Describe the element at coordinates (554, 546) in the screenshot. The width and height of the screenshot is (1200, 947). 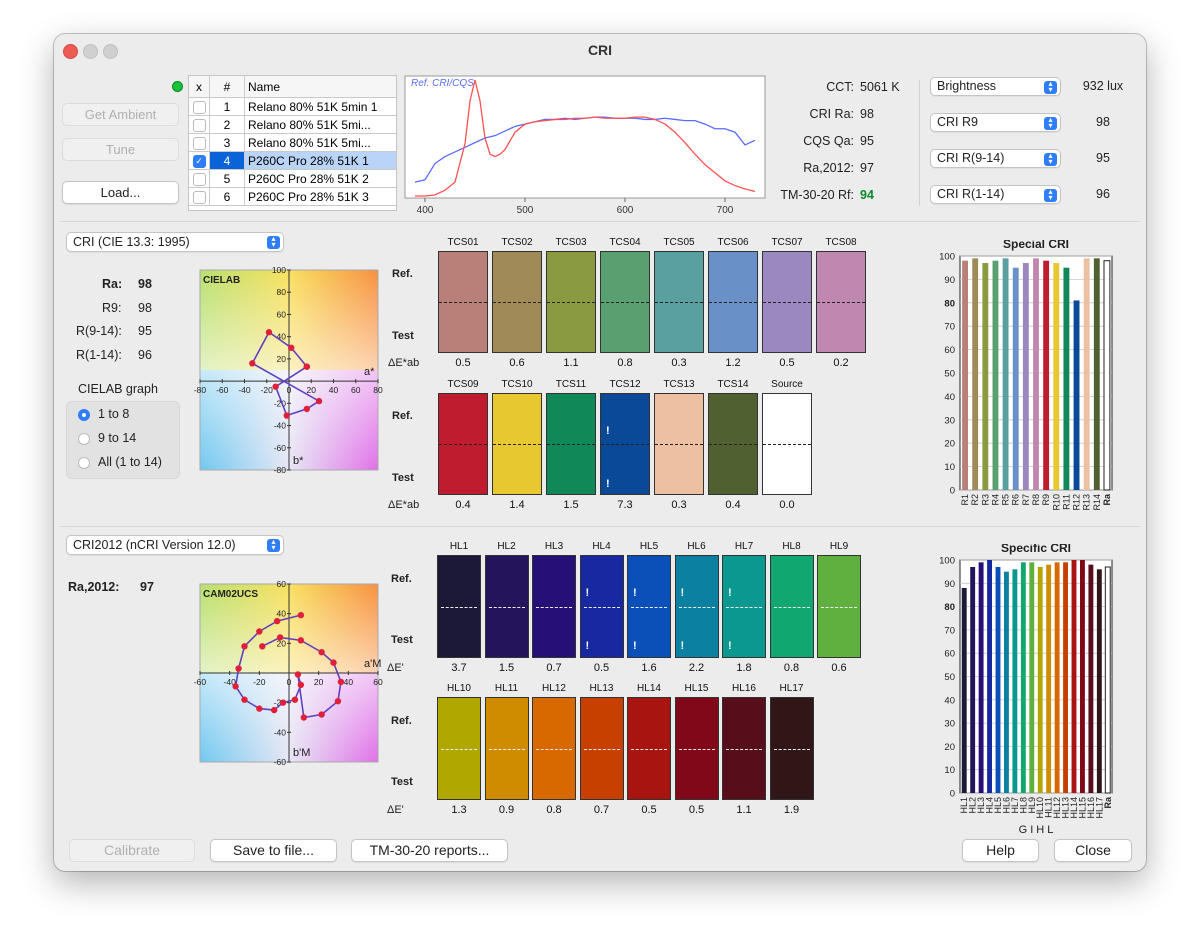
I see `hl-name: HL3` at that location.